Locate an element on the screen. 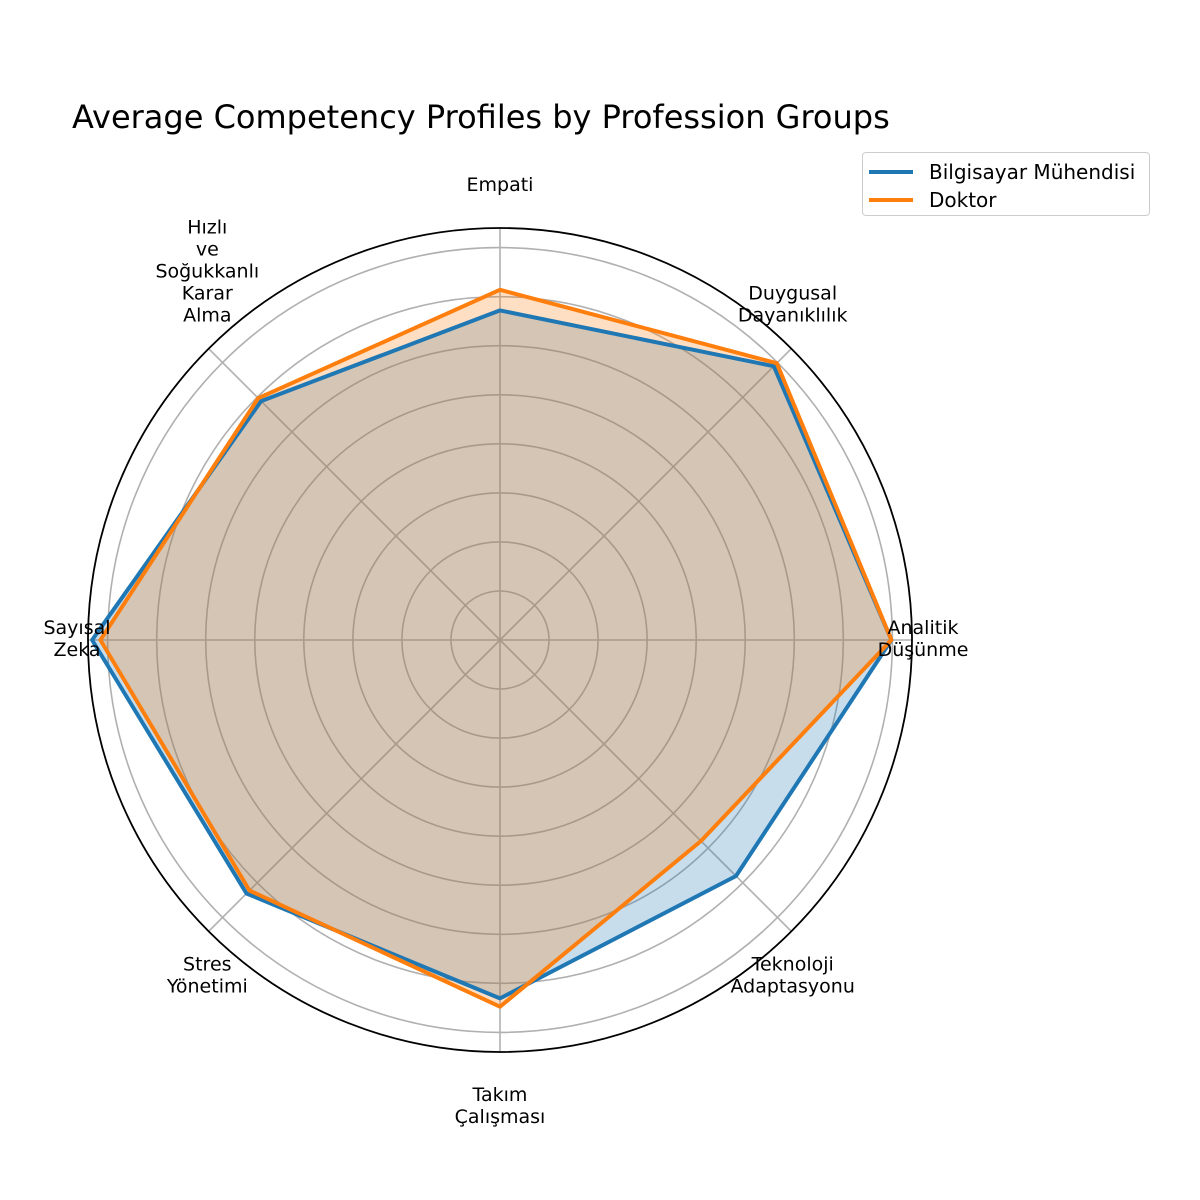  axis-label-line: Sayısal is located at coordinates (76, 628).